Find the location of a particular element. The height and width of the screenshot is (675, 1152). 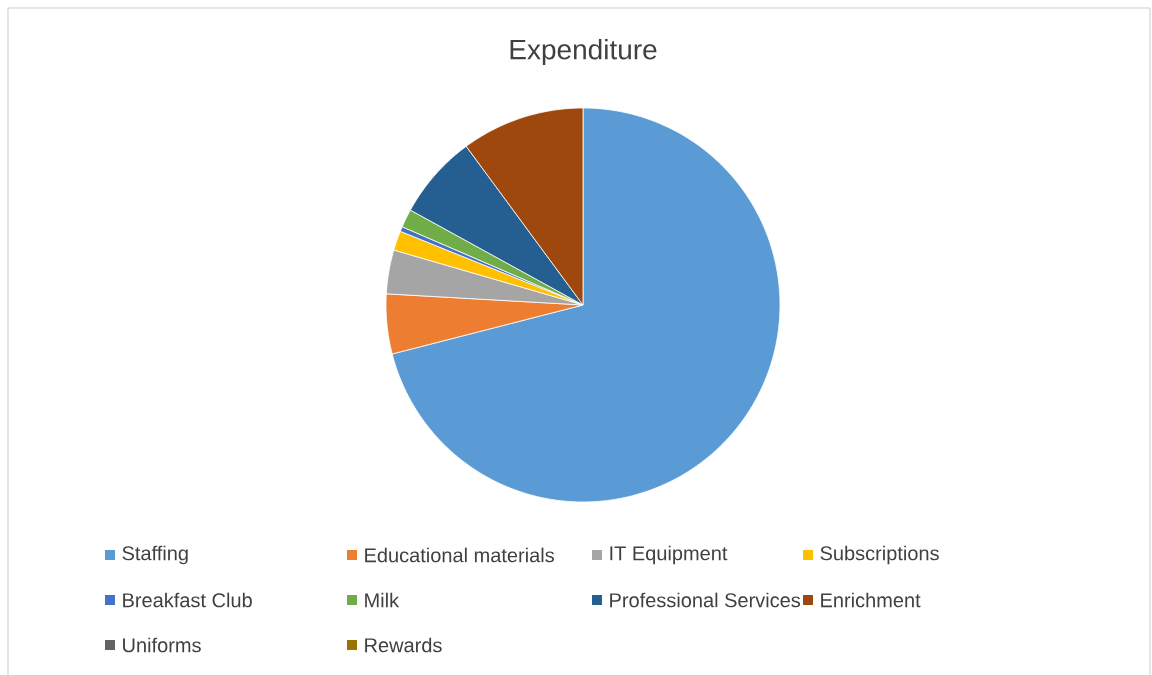

legend-label: Educational materials is located at coordinates (459, 555).